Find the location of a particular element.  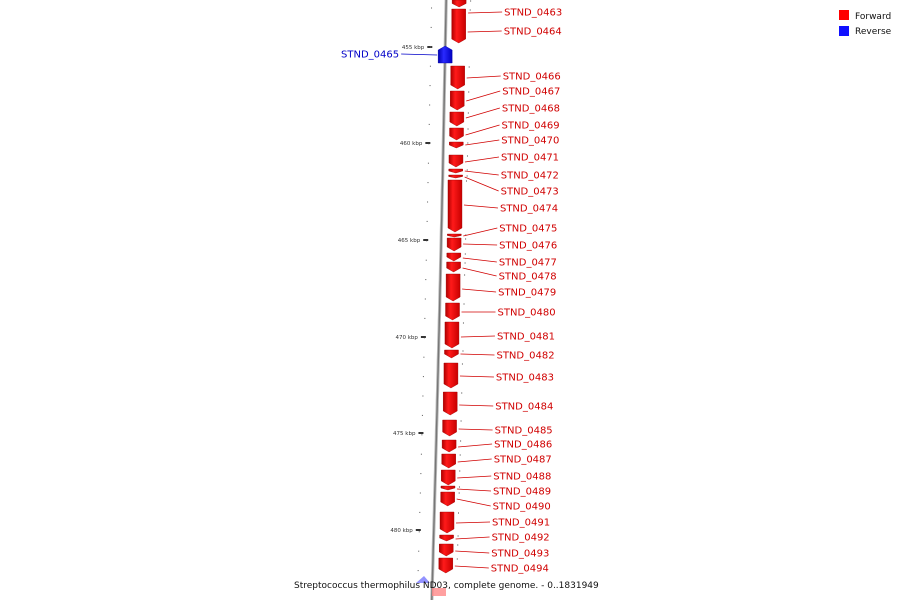

legend: Forward Reverse is located at coordinates (865, 23).